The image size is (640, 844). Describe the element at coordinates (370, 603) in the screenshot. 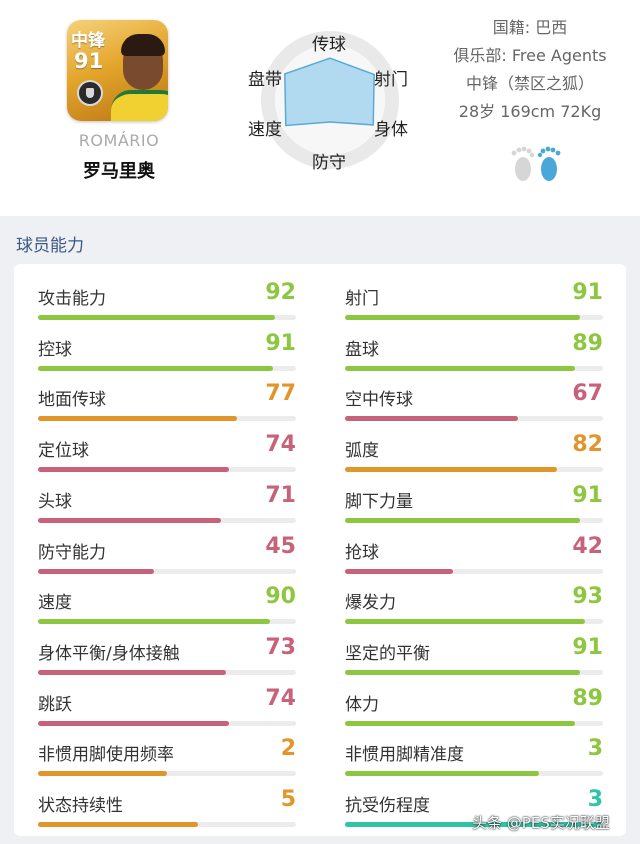

I see `stat-label: 爆发力` at that location.